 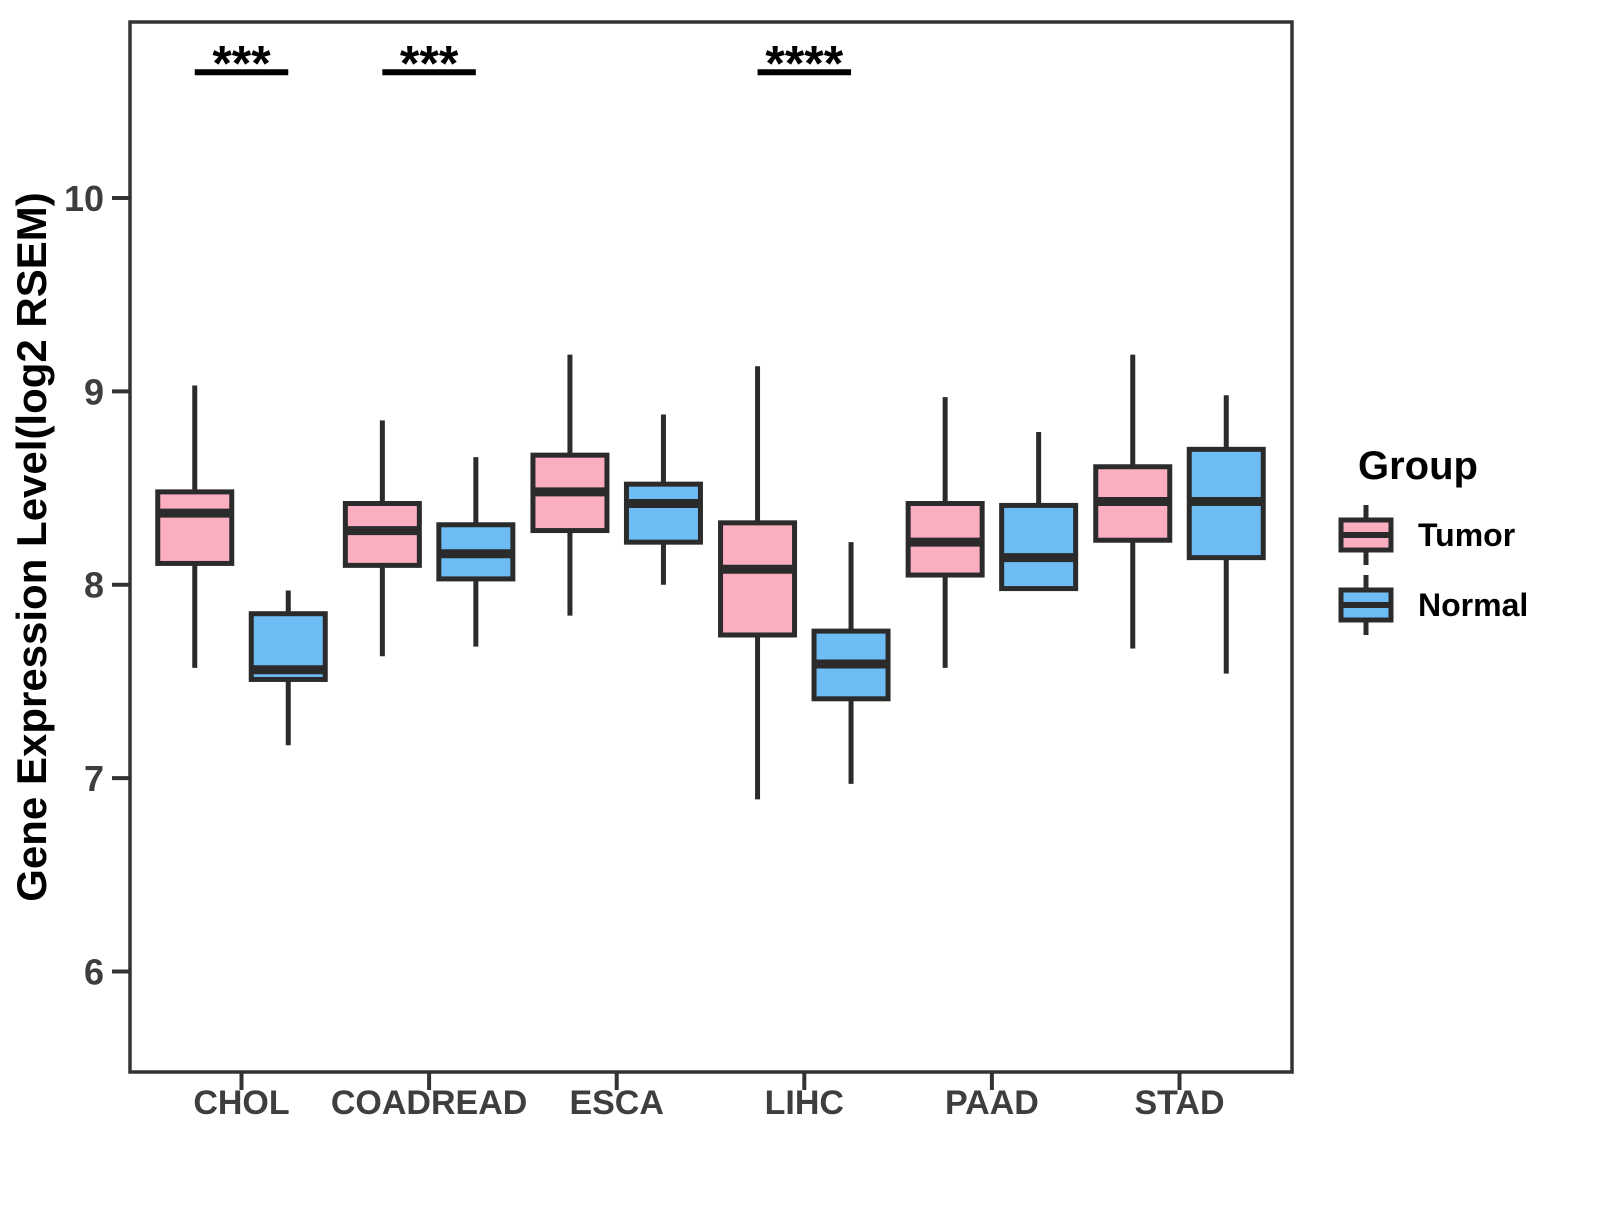 What do you see at coordinates (1366, 605) in the screenshot?
I see `normal-boxplot-swatch-icon` at bounding box center [1366, 605].